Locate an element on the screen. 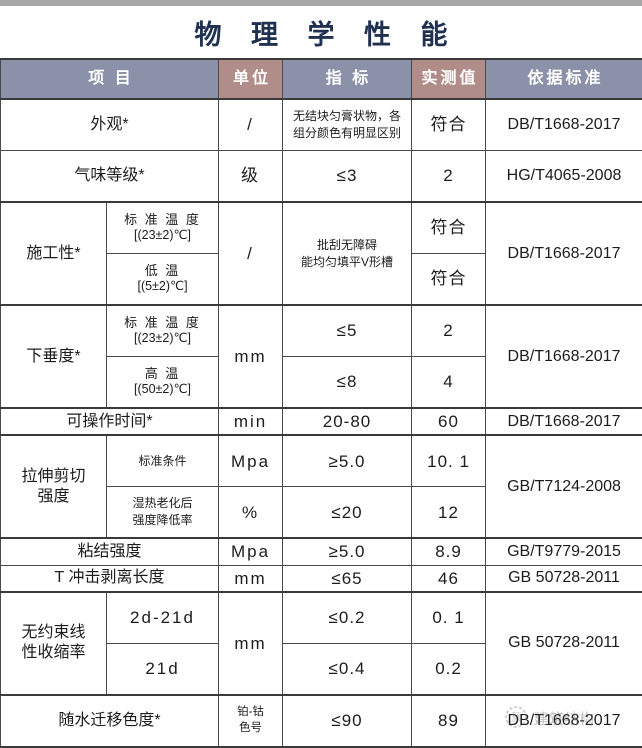 Image resolution: width=642 pixels, height=748 pixels. item-line-2: 强度 is located at coordinates (53, 496).